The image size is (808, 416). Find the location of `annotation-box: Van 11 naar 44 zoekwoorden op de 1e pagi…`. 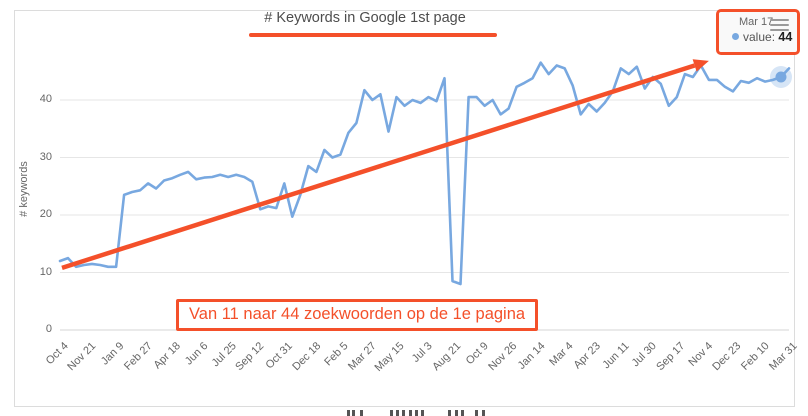

annotation-box: Van 11 naar 44 zoekwoorden op de 1e pagi… is located at coordinates (357, 315).